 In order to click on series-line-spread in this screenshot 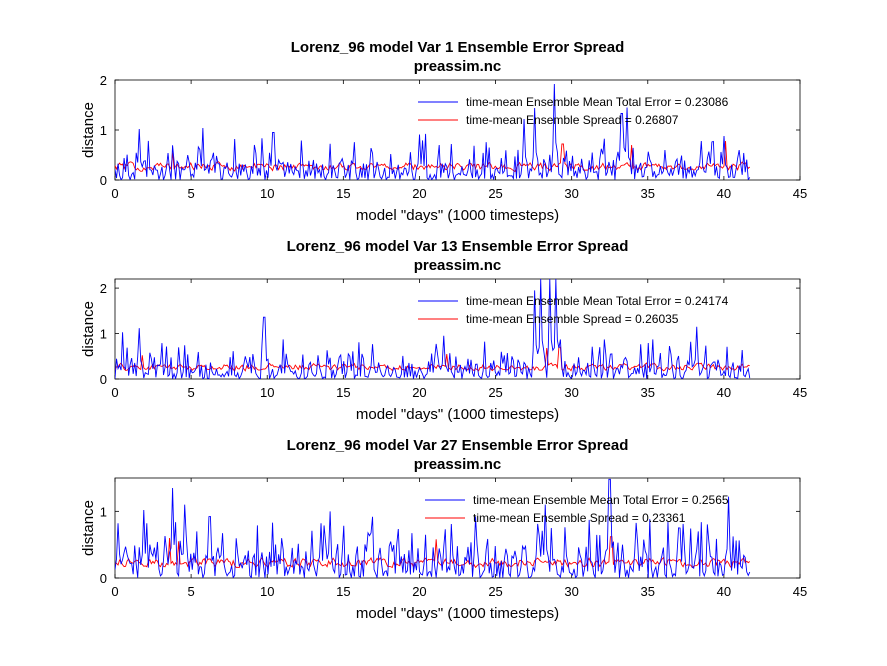, I will do `click(433, 156)`.